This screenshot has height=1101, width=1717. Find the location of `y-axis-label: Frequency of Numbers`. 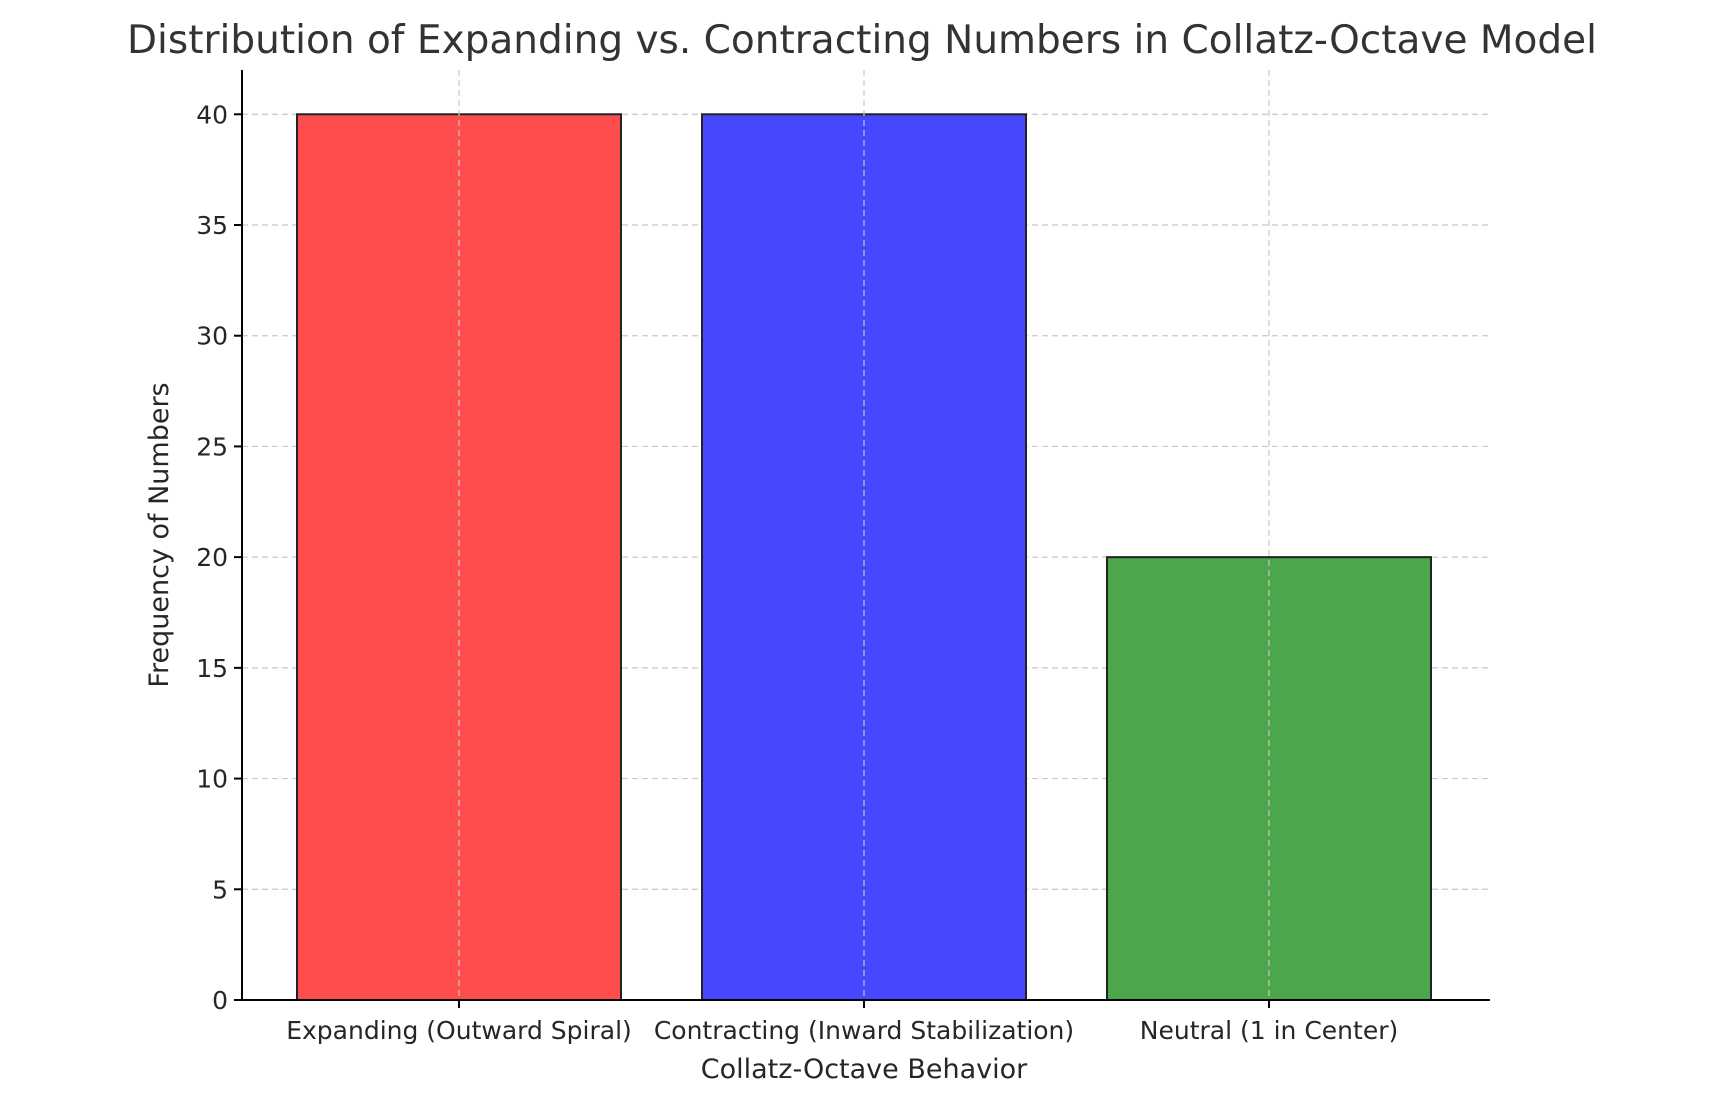

y-axis-label: Frequency of Numbers is located at coordinates (159, 534).